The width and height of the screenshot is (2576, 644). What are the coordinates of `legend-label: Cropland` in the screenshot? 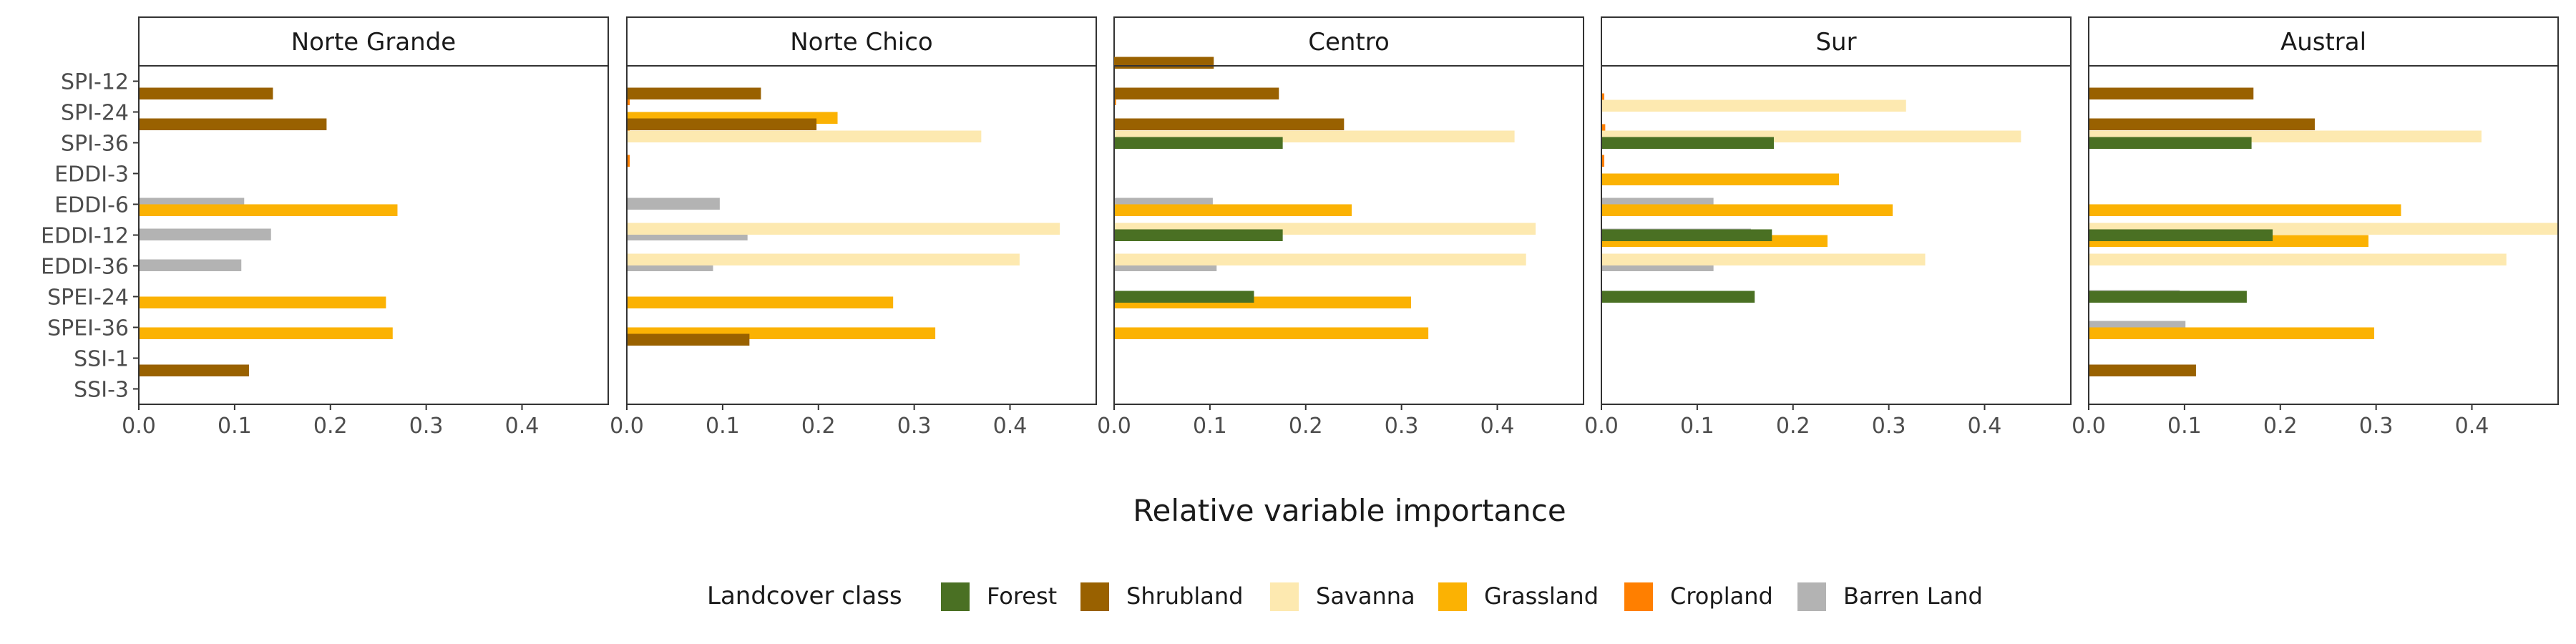 It's located at (1721, 596).